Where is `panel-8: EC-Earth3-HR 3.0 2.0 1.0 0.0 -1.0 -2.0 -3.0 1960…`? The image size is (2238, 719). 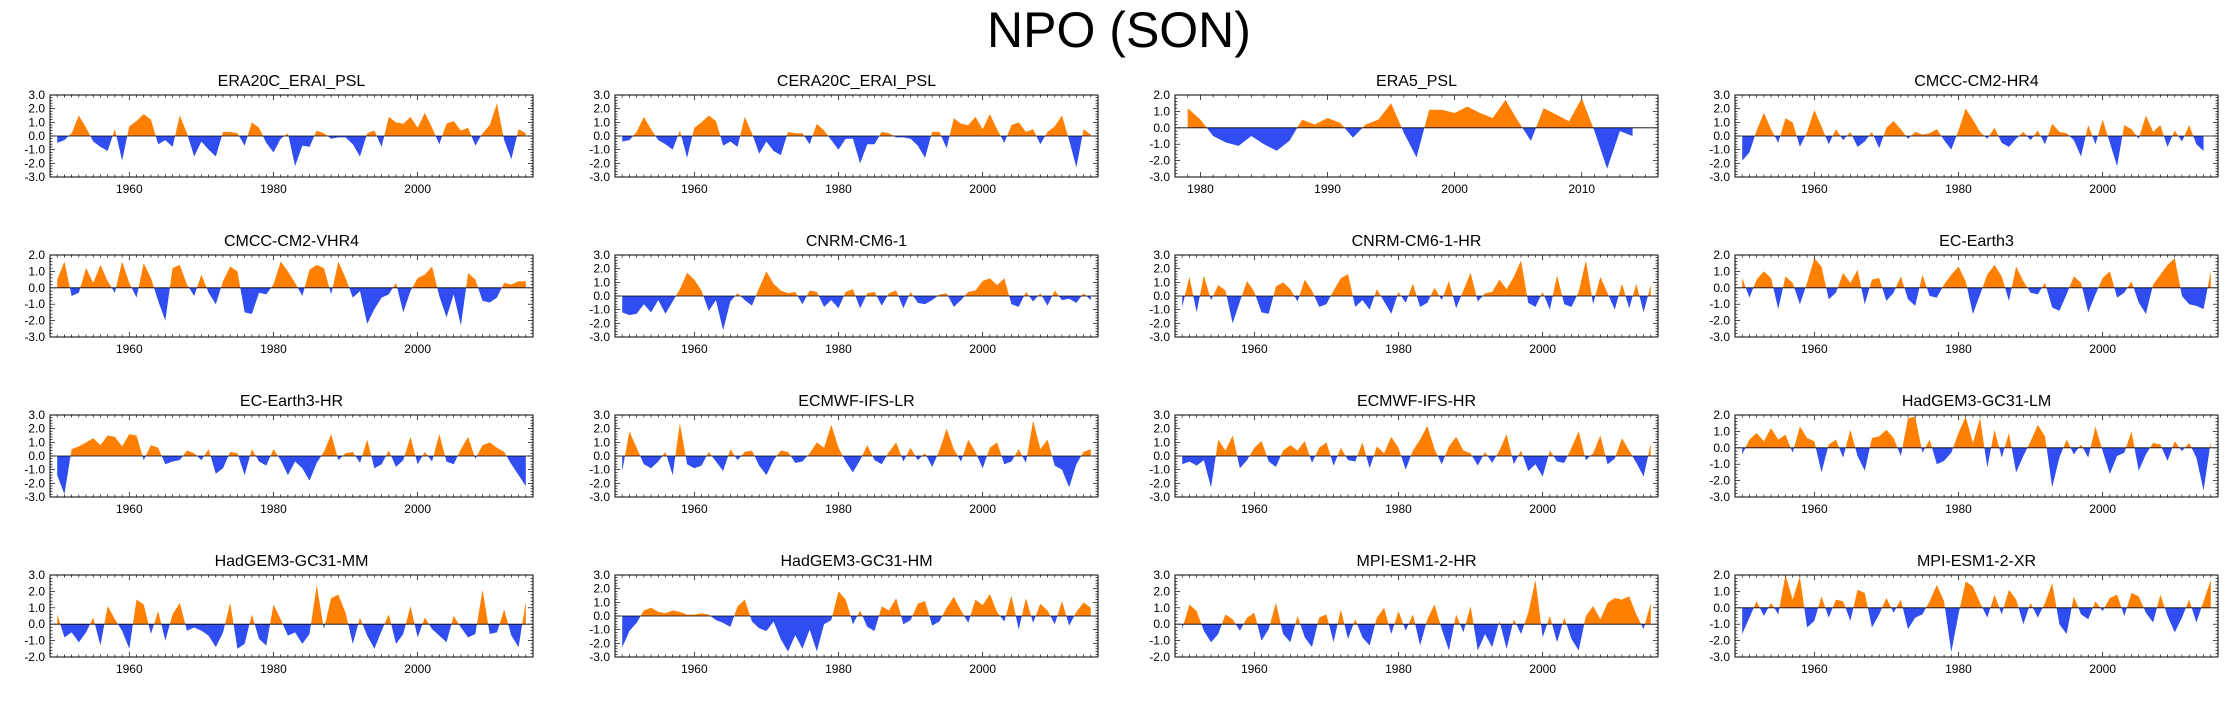
panel-8: EC-Earth3-HR 3.0 2.0 1.0 0.0 -1.0 -2.0 -3.0 1960… is located at coordinates (275, 463).